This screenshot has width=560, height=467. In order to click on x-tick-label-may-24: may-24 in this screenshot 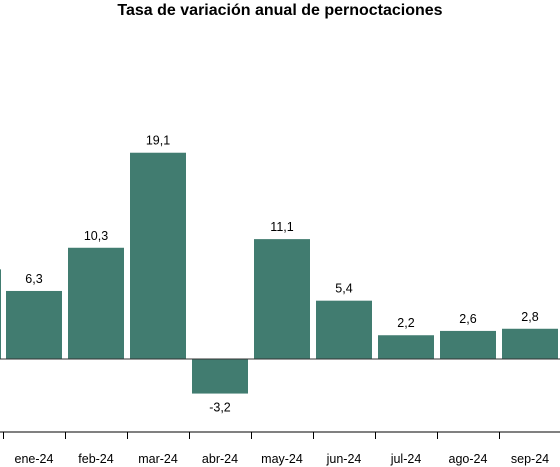, I will do `click(282, 459)`.